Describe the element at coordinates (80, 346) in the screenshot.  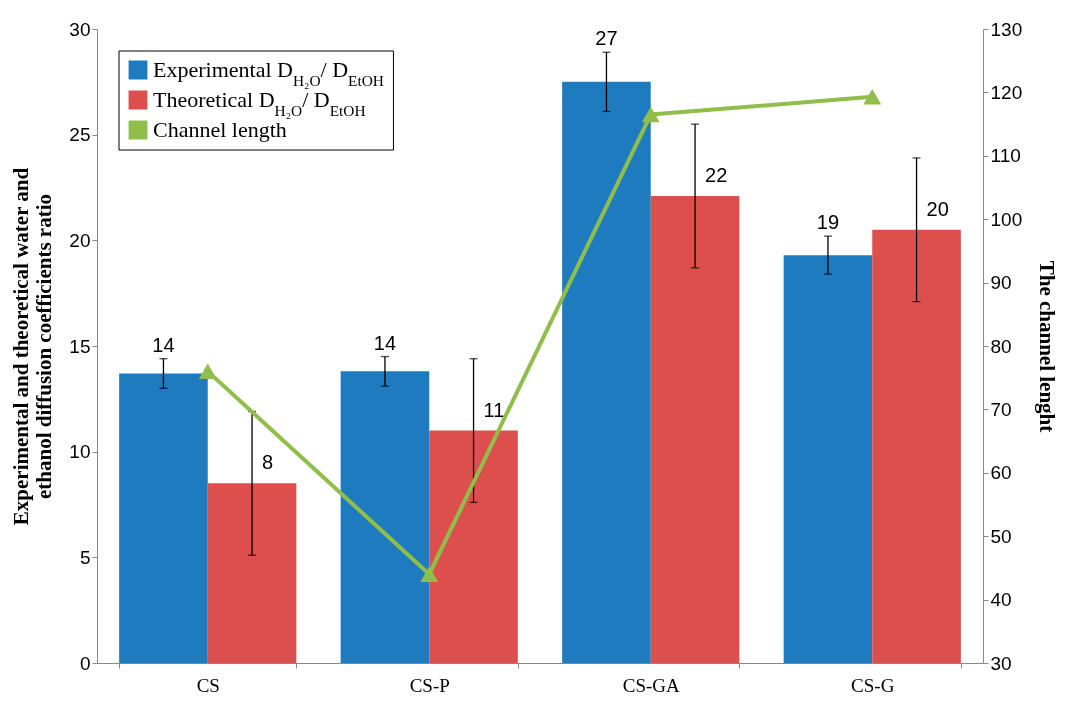
I see `y-tick-label: 15` at that location.